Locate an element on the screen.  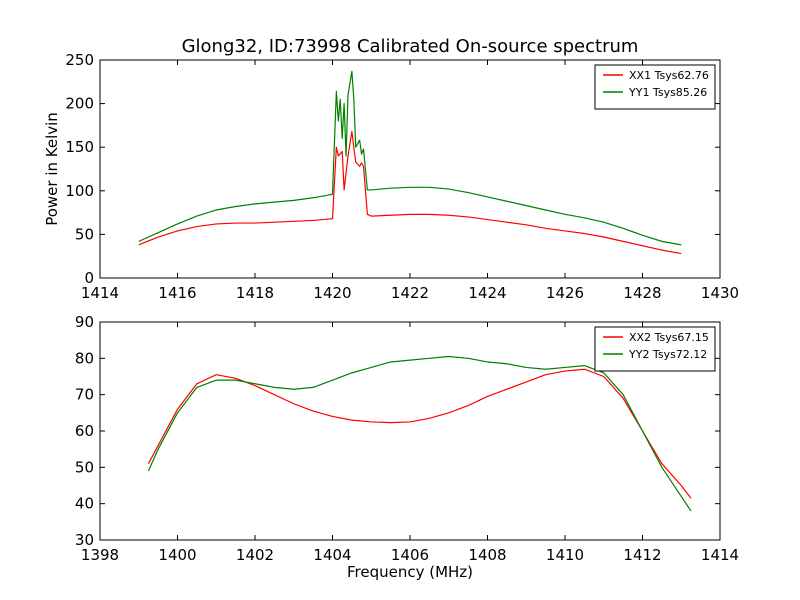
bottom-y-tick-label: 70 is located at coordinates (84, 395).